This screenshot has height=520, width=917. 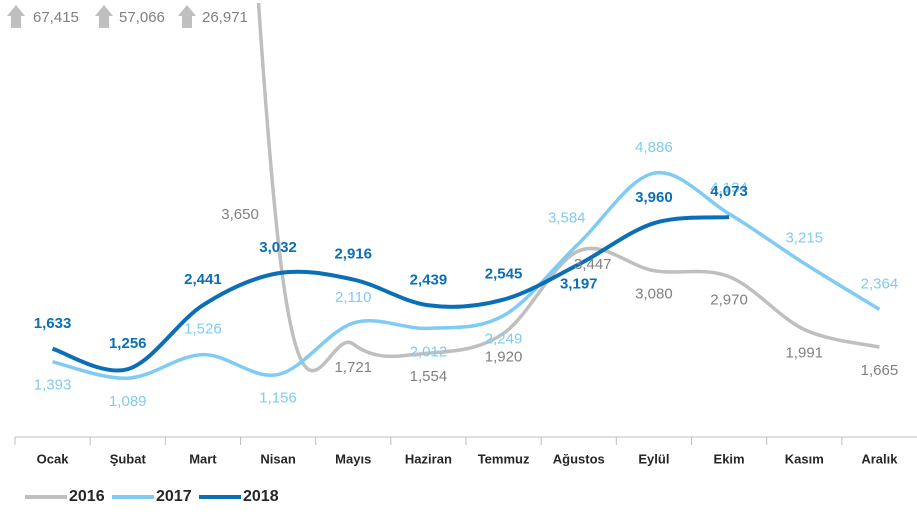 I want to click on x-tick-label: Aralık, so click(x=879, y=458).